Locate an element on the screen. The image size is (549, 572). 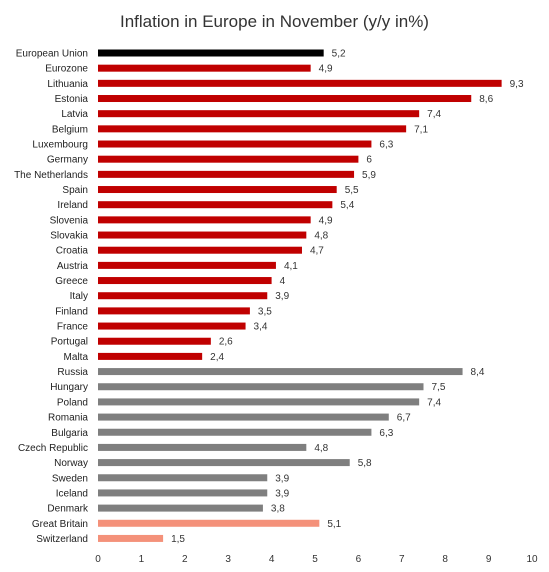
category-label: Slovenia is located at coordinates (69, 220).